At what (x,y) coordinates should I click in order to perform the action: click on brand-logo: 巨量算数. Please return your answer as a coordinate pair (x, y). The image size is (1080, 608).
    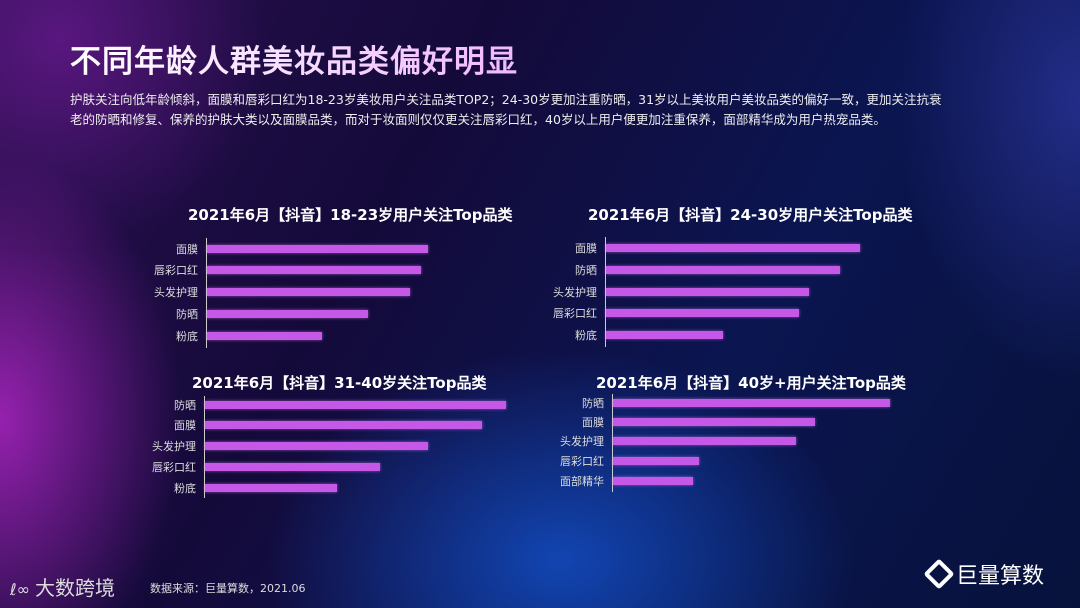
    Looking at the image, I should click on (984, 574).